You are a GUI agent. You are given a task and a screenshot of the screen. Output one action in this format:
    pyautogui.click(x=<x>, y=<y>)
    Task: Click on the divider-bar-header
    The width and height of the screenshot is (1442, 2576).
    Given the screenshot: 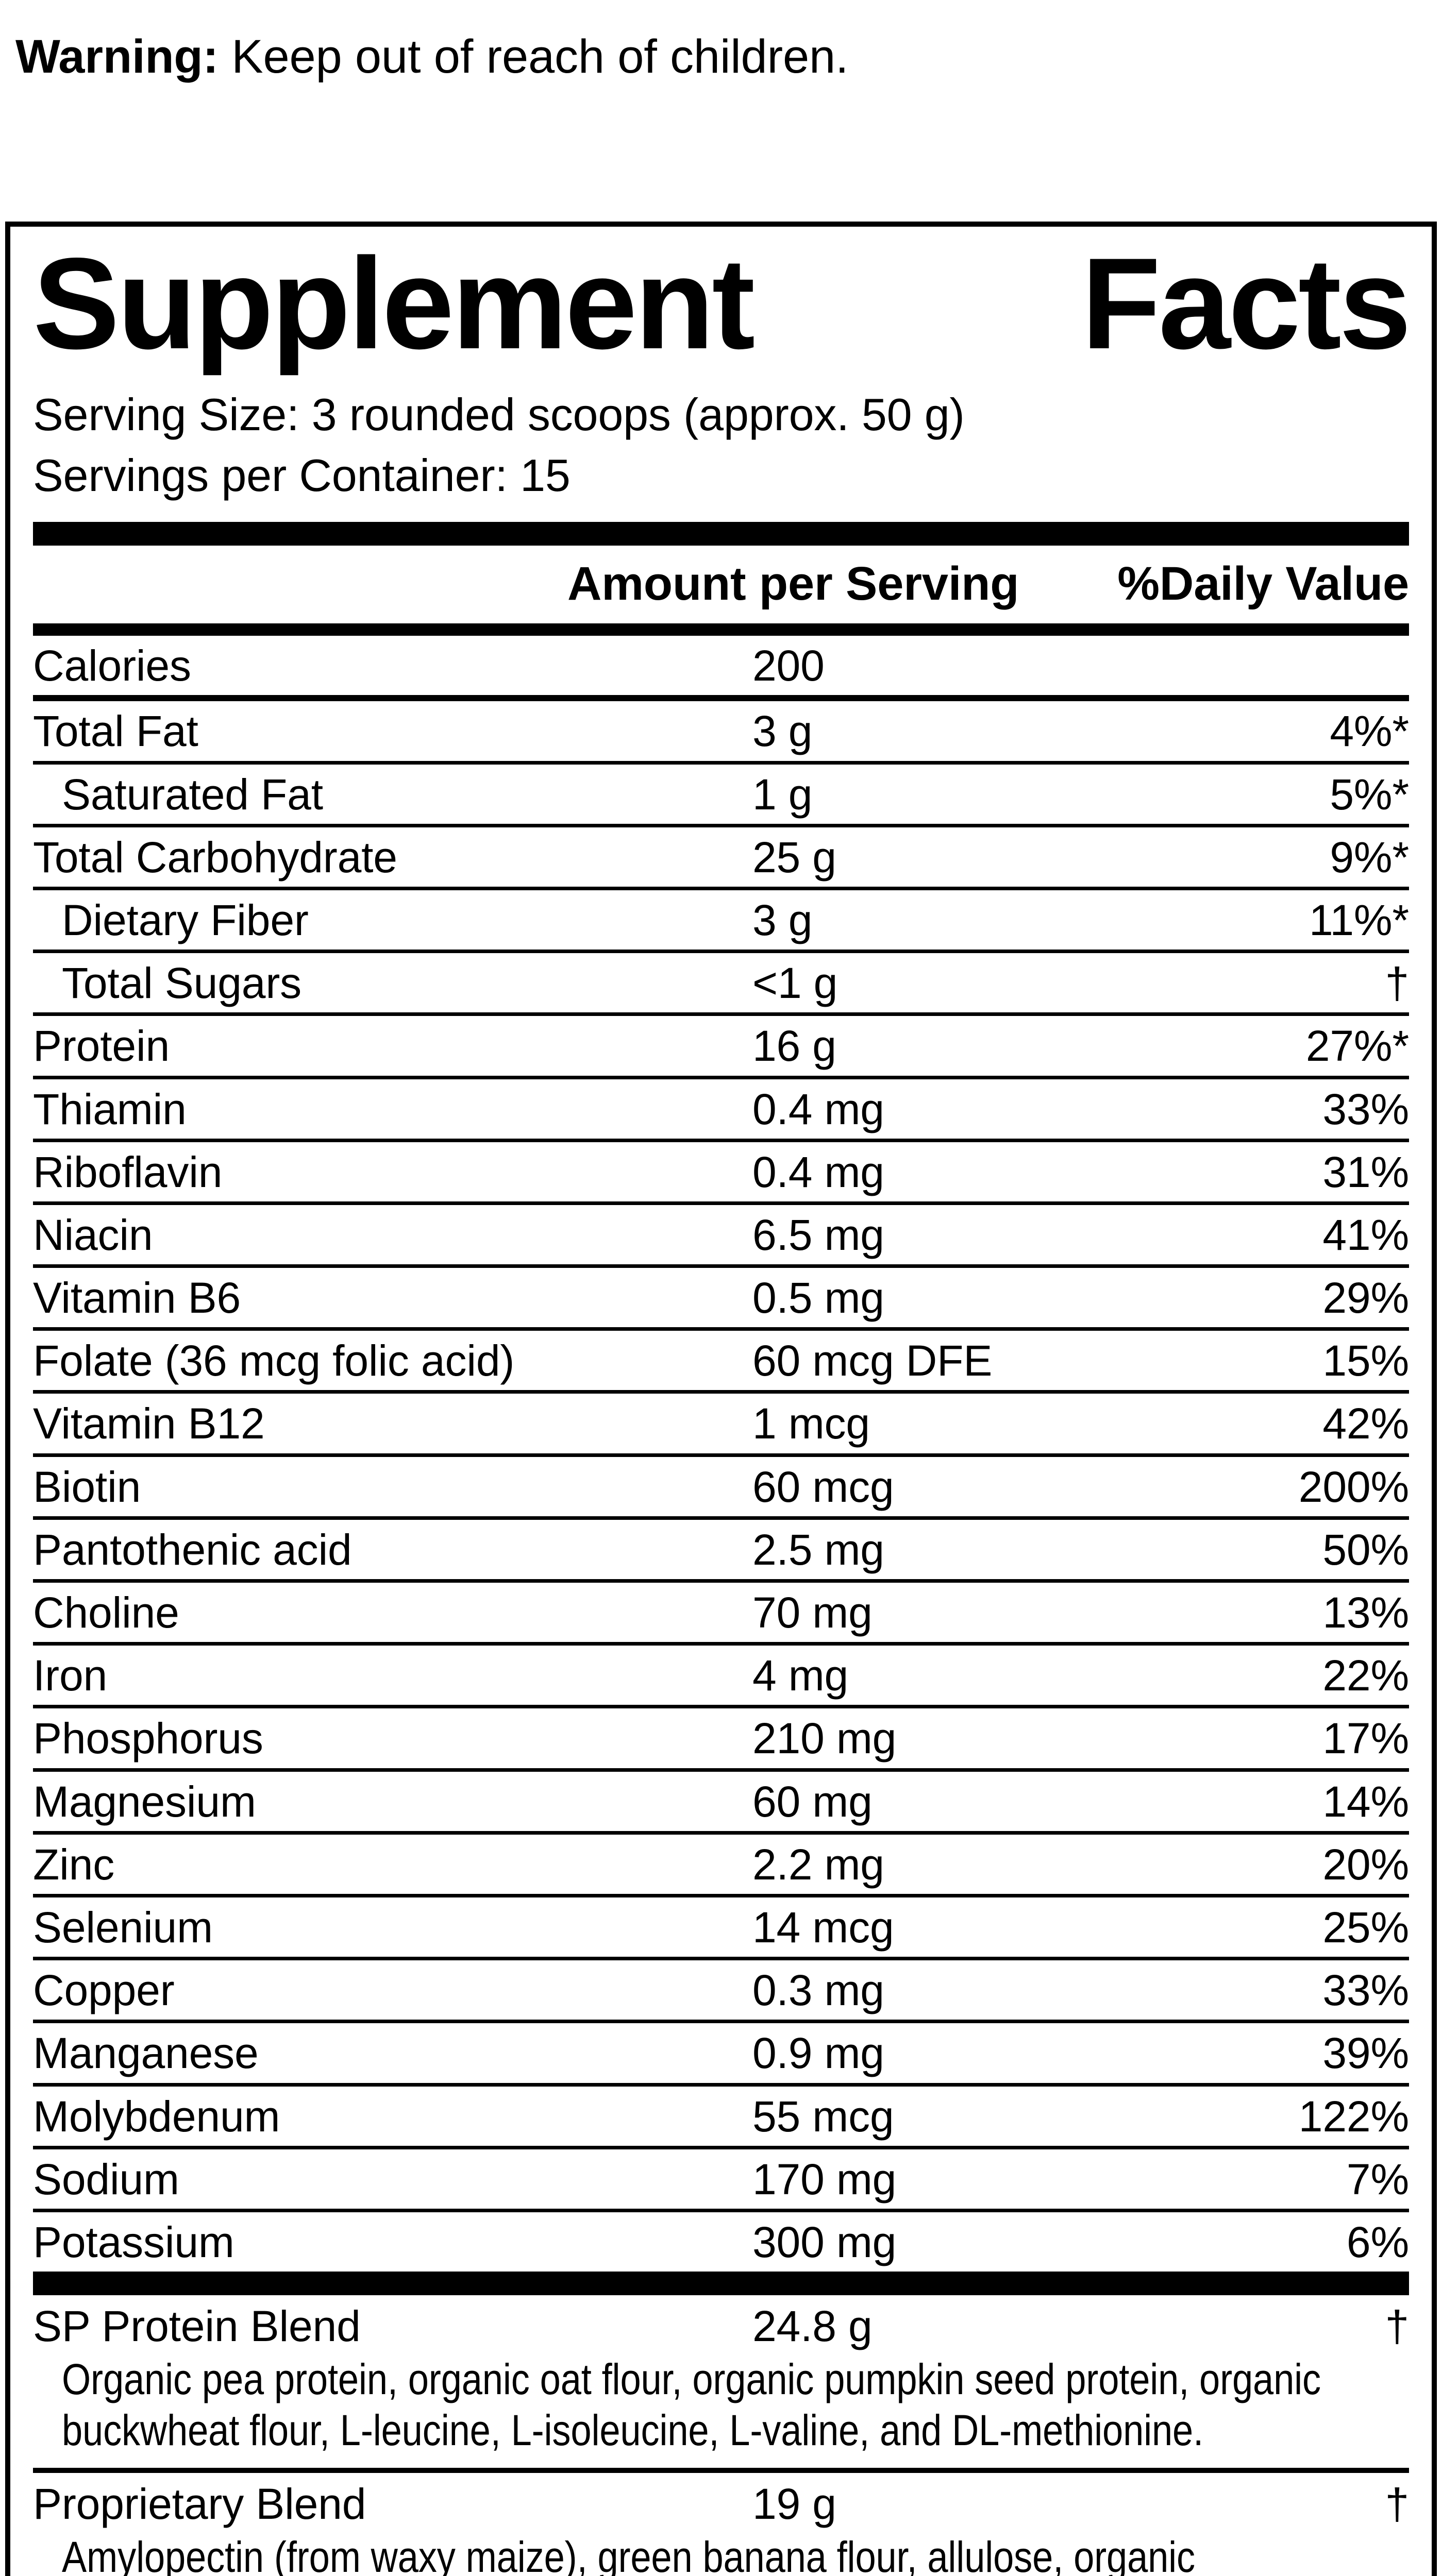 What is the action you would take?
    pyautogui.click(x=721, y=534)
    